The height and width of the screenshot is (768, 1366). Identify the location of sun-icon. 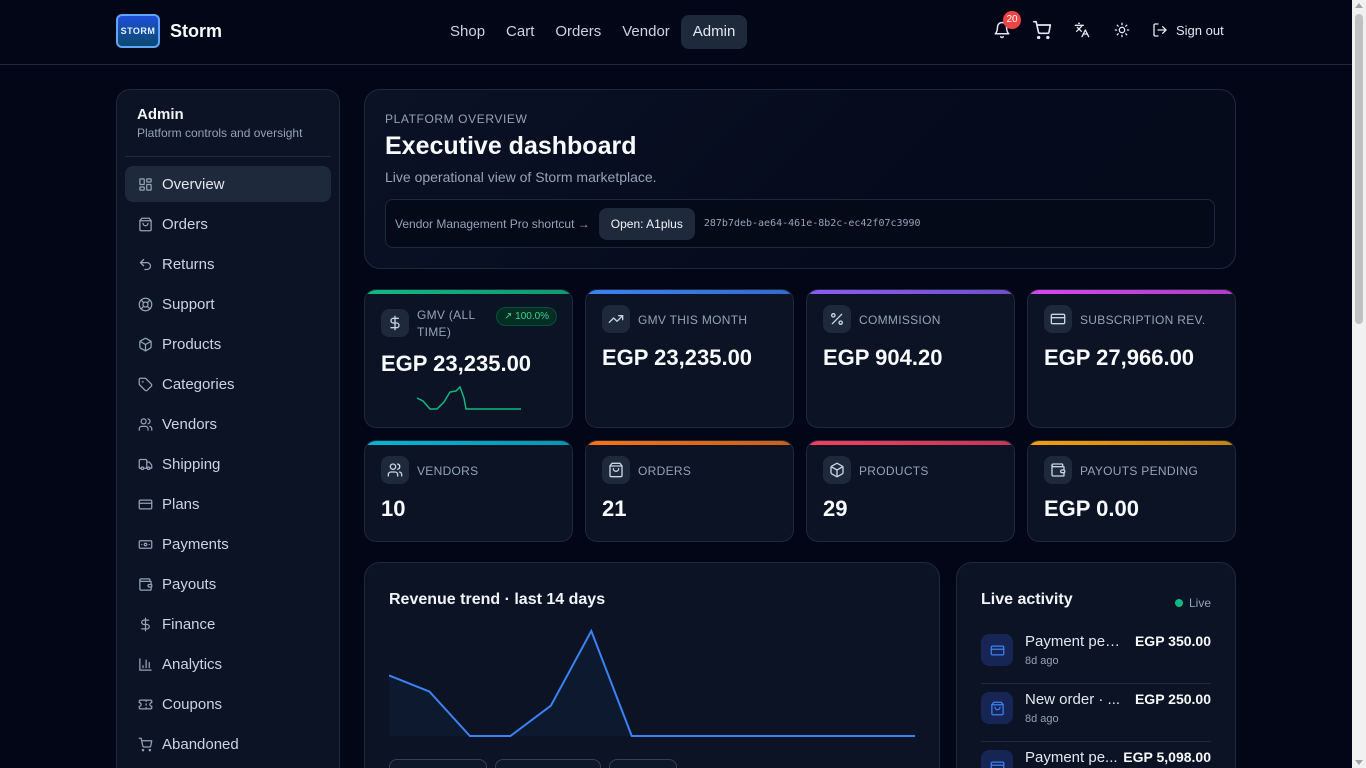
(1122, 30).